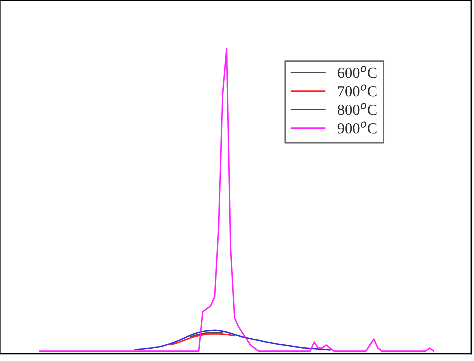 This screenshot has height=361, width=474. Describe the element at coordinates (357, 72) in the screenshot. I see `legend-label: 600$^{o}$C` at that location.